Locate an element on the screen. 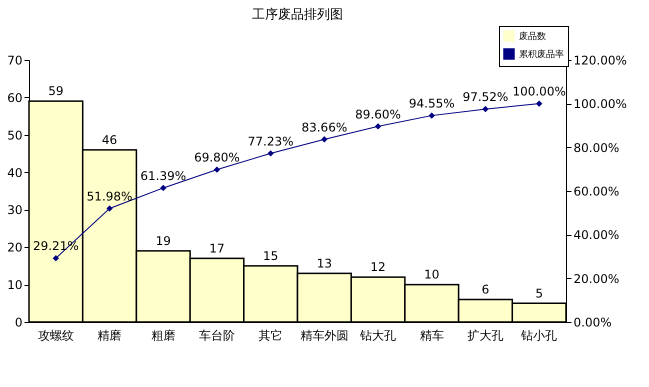 This screenshot has height=387, width=649. y-tick-label: 50 is located at coordinates (14, 135).